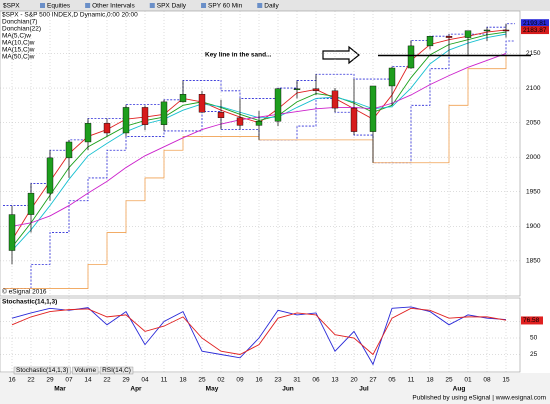 The height and width of the screenshot is (404, 550). I want to click on legend-entry: Donchian(22), so click(21, 29).